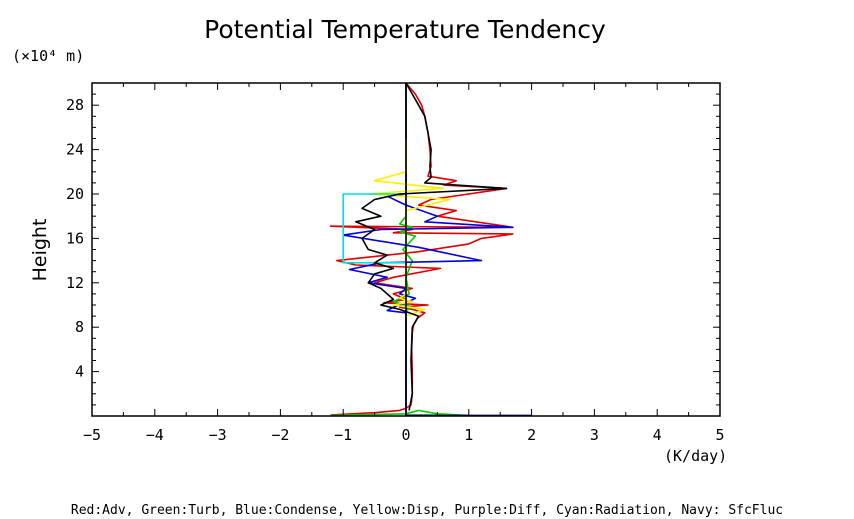 This screenshot has height=519, width=854. I want to click on x-tick-label: −1, so click(343, 435).